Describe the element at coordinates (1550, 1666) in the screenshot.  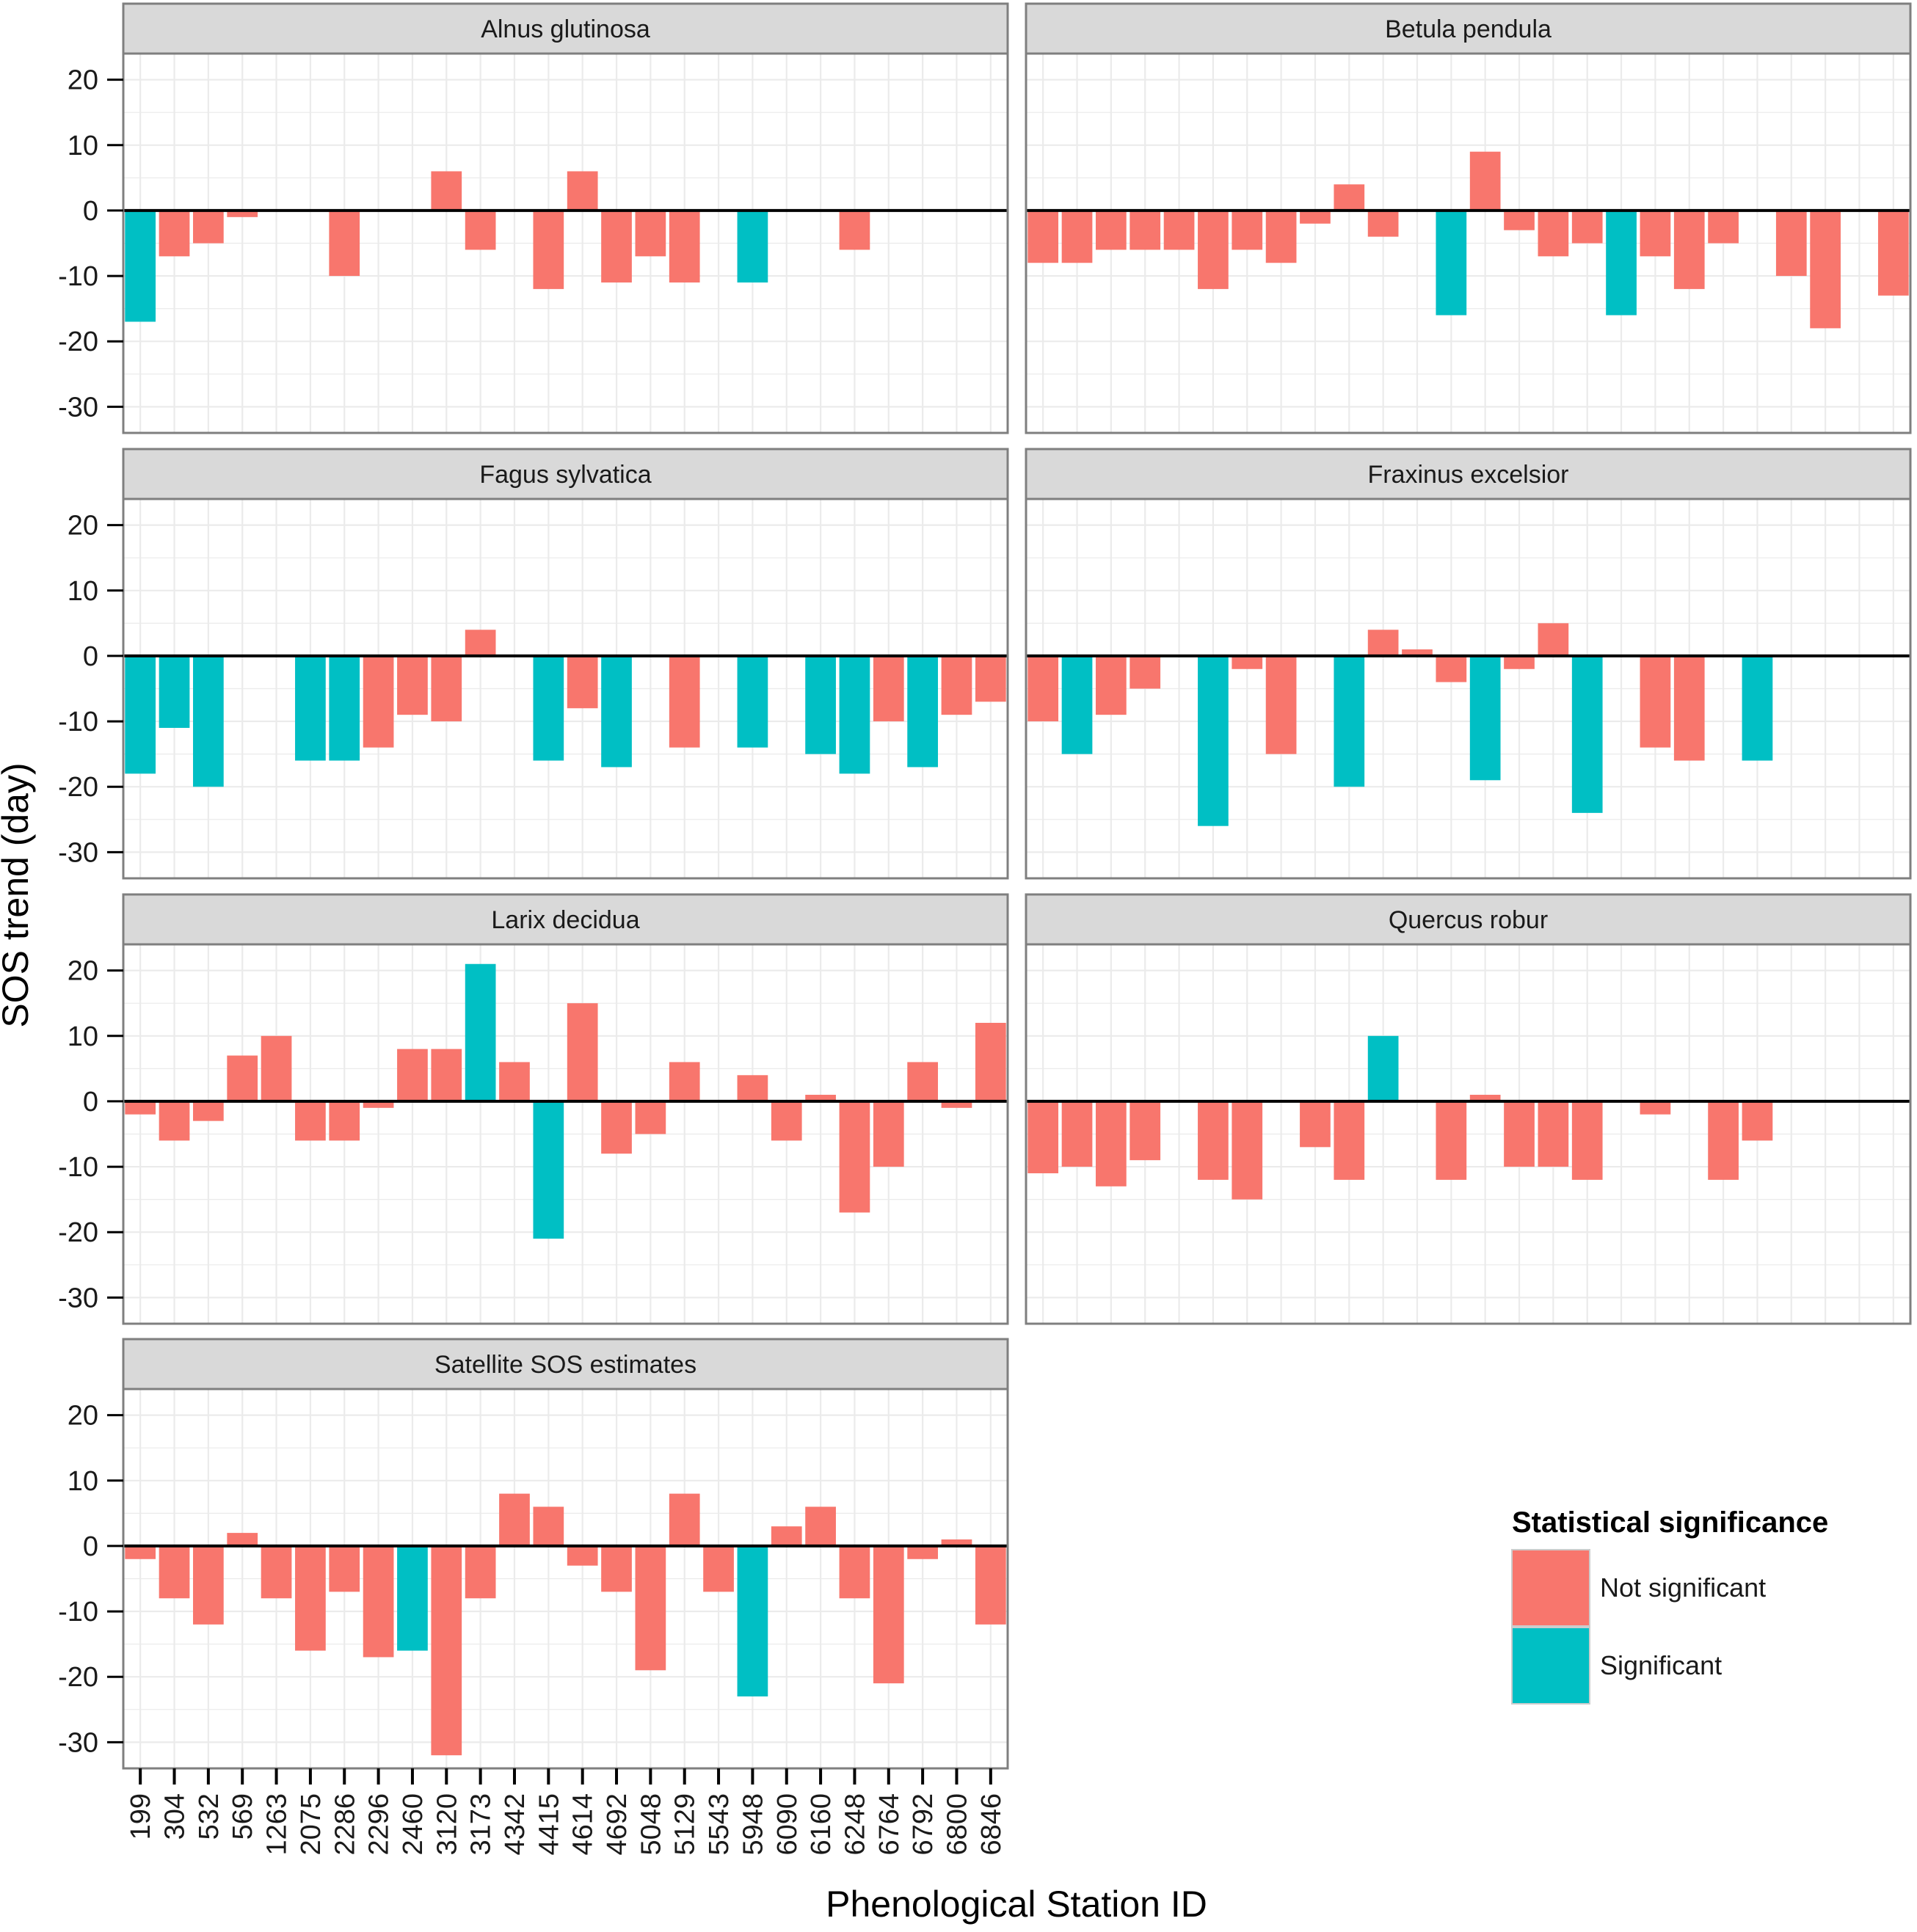
I see `legend-key-significant` at that location.